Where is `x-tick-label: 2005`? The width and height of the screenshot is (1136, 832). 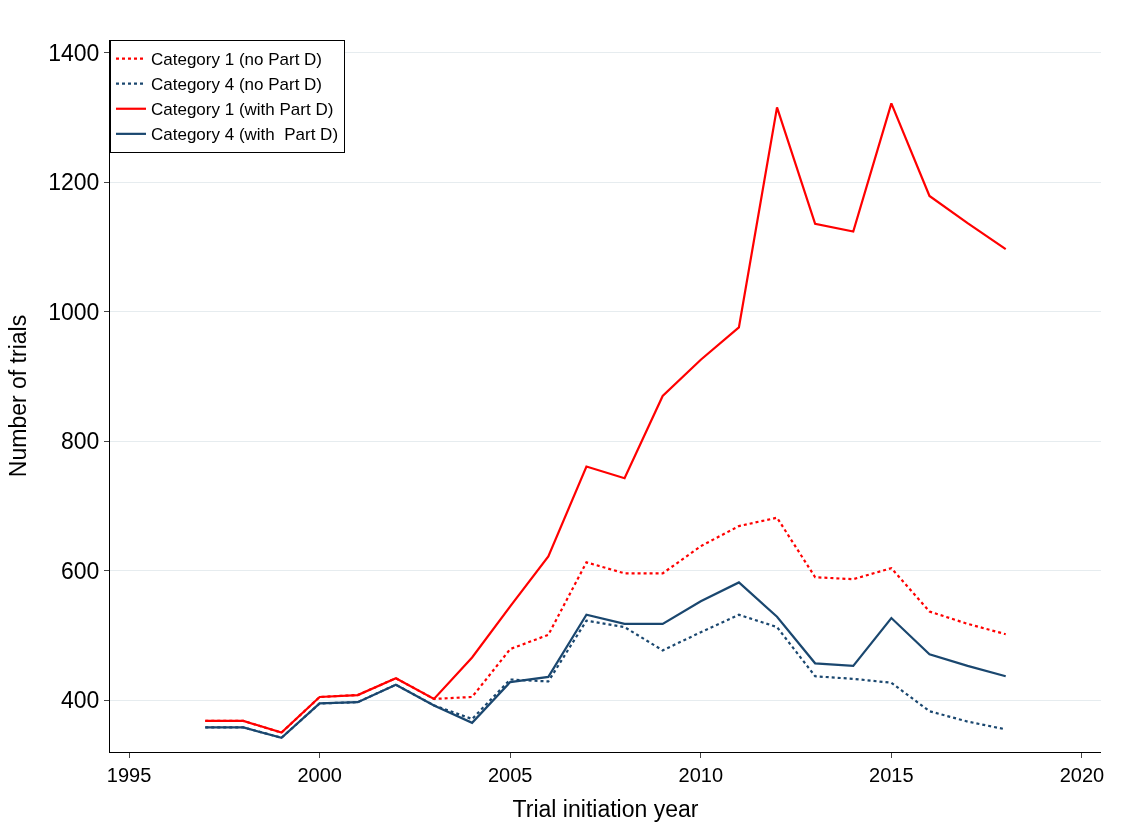 x-tick-label: 2005 is located at coordinates (510, 775).